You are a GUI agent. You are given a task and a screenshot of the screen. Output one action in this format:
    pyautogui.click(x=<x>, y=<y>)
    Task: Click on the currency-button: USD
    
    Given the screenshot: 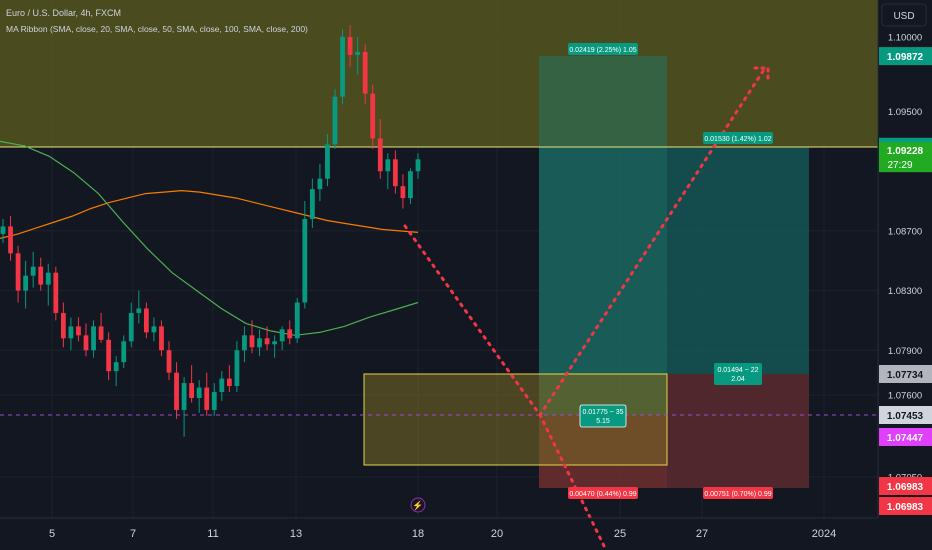 What is the action you would take?
    pyautogui.click(x=904, y=15)
    